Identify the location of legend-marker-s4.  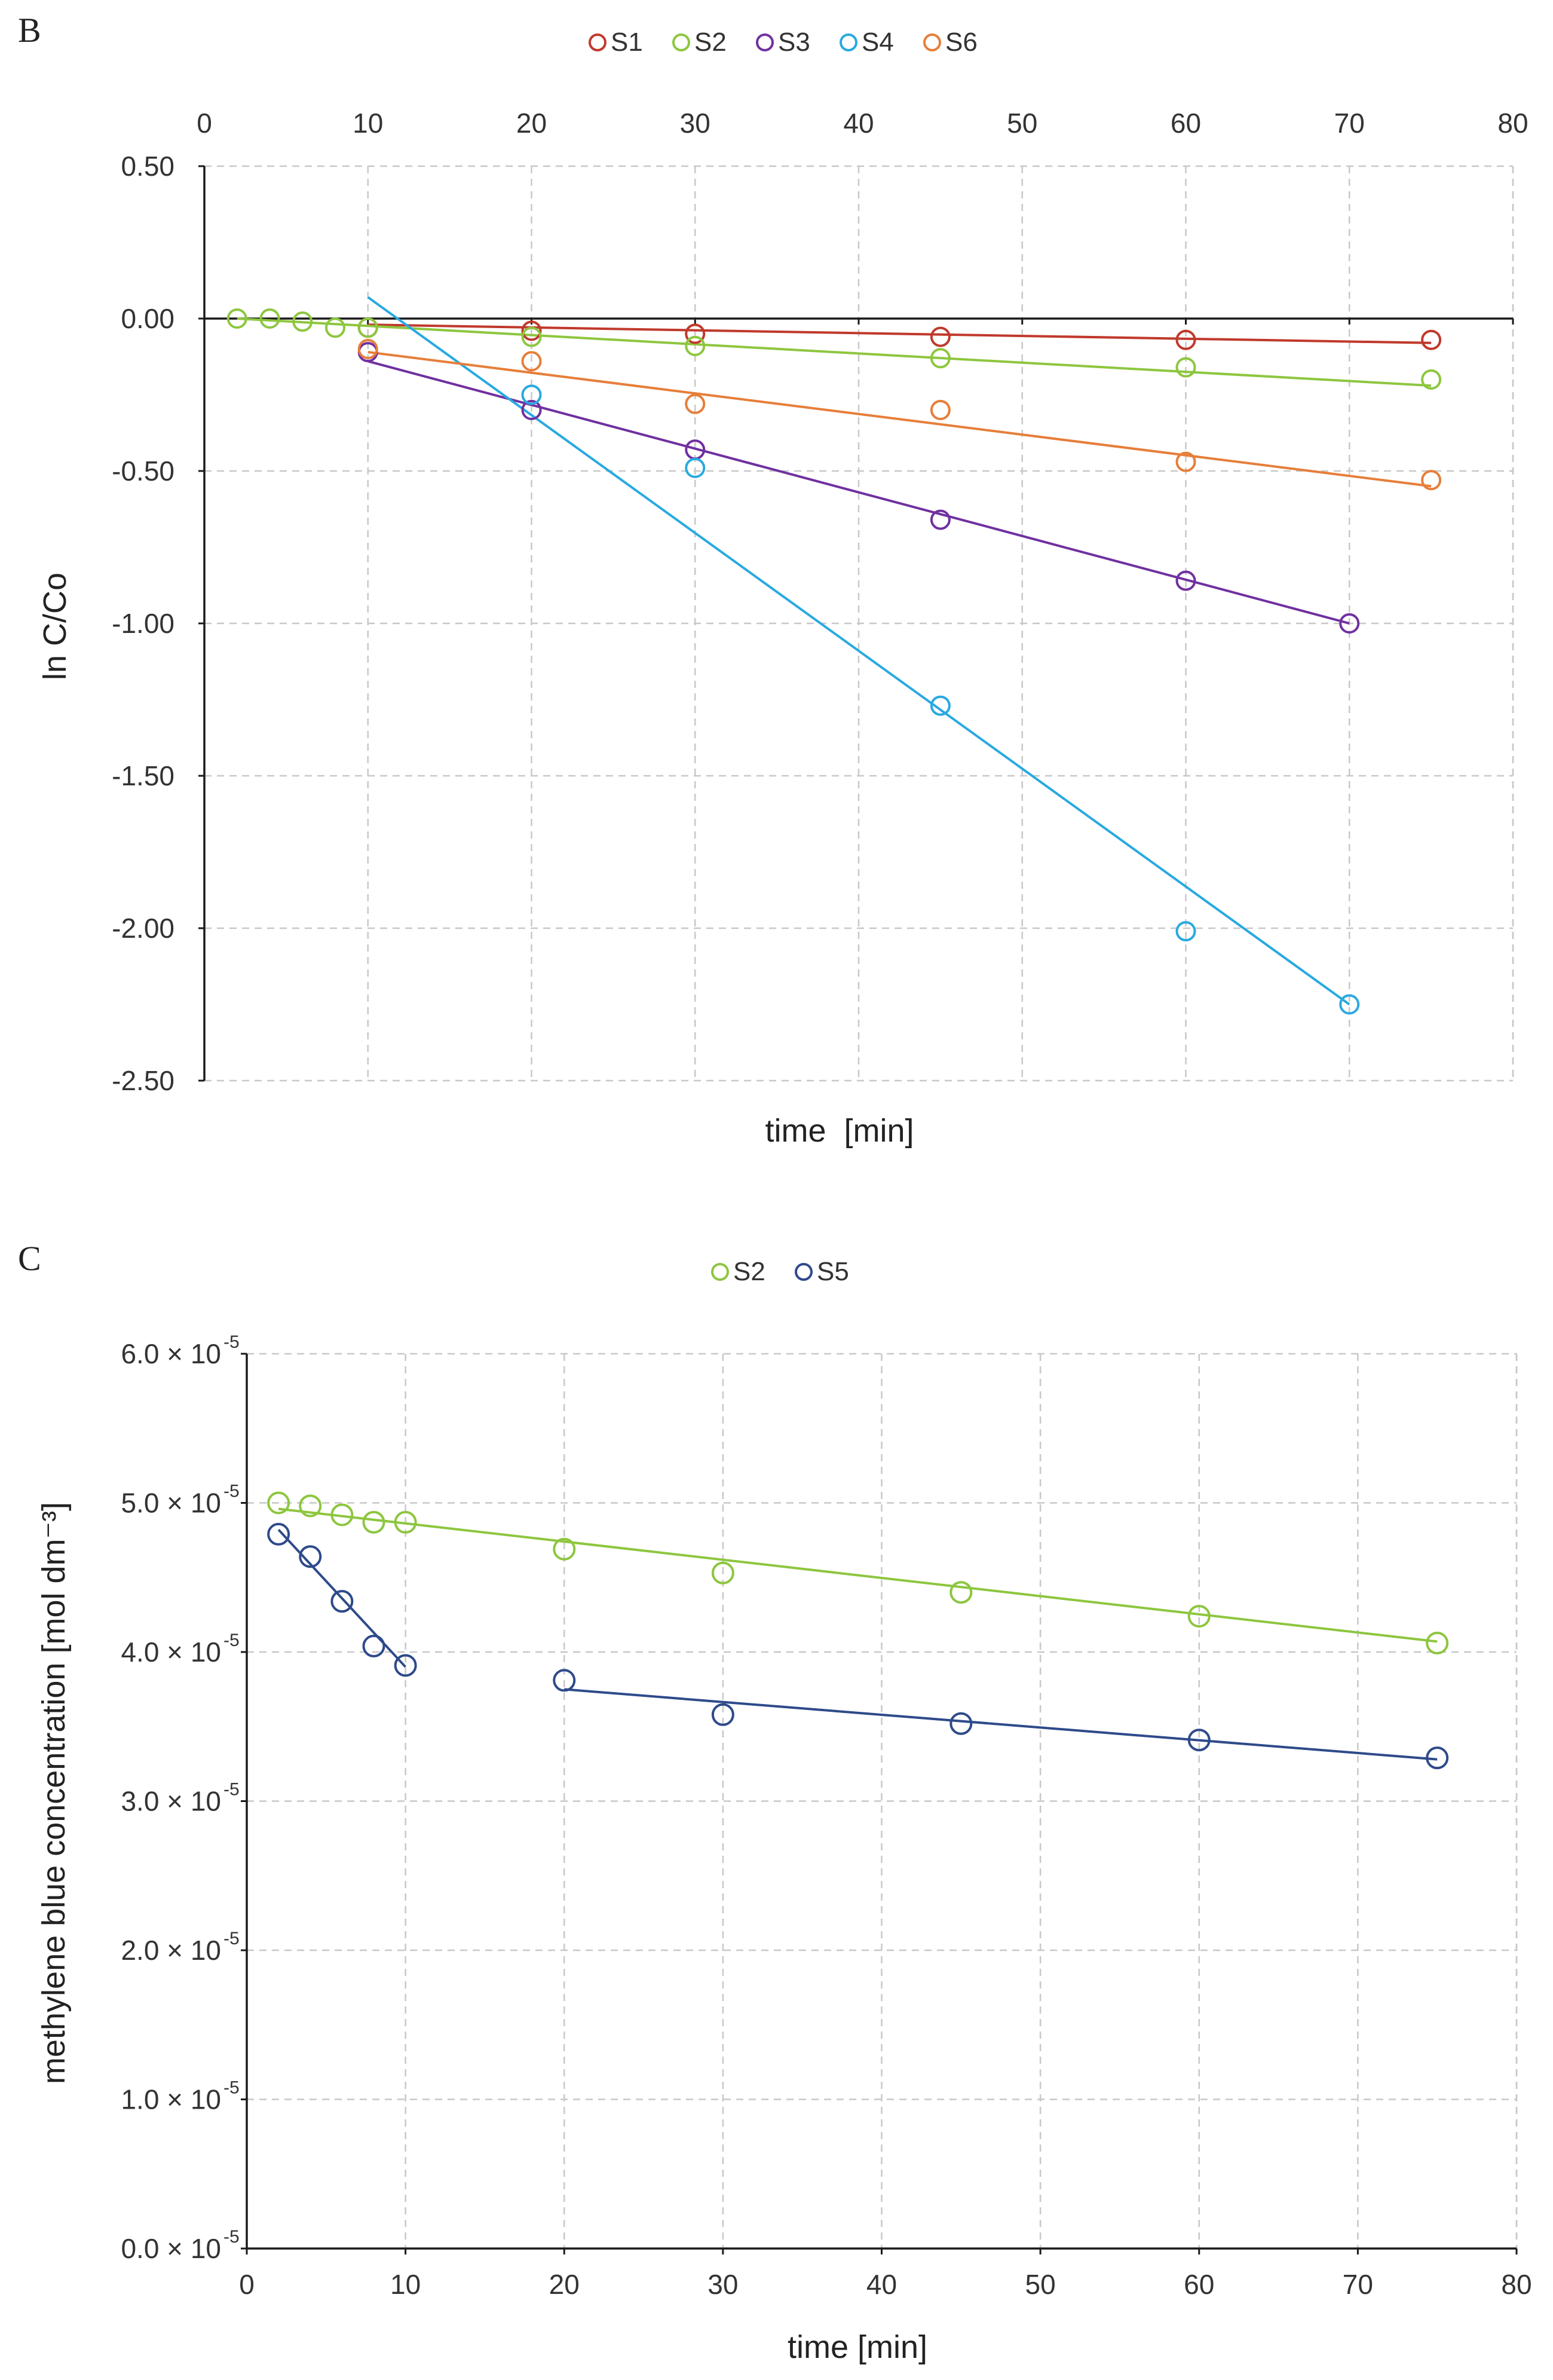
(848, 42).